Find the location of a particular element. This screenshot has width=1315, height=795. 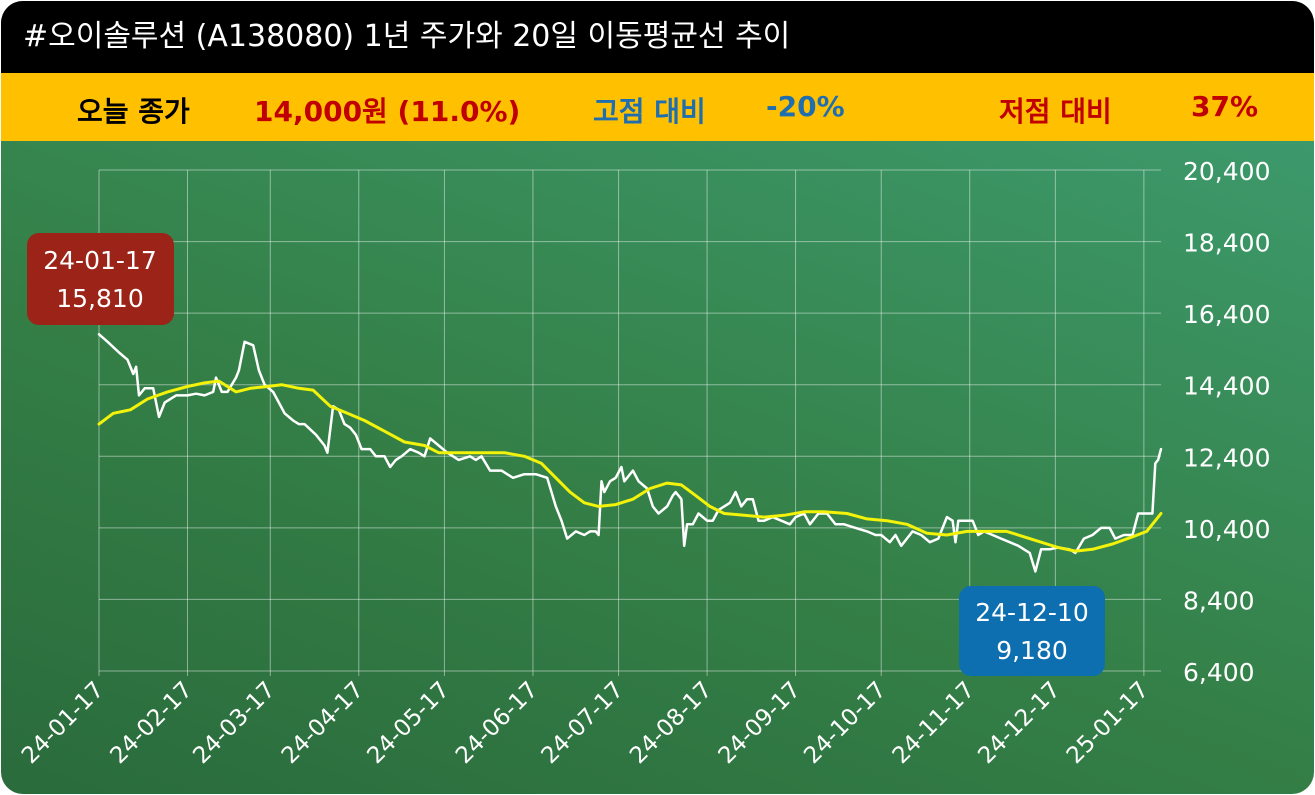

vs-high-label: 고점 대비 is located at coordinates (649, 111).